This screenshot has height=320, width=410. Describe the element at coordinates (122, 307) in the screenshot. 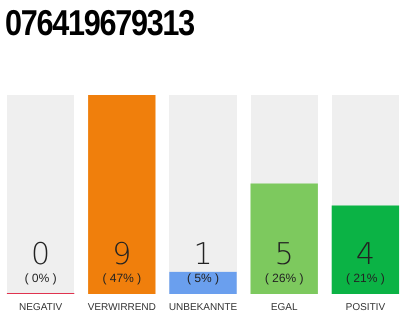

I see `x-tick-label: VERWIRREND` at that location.